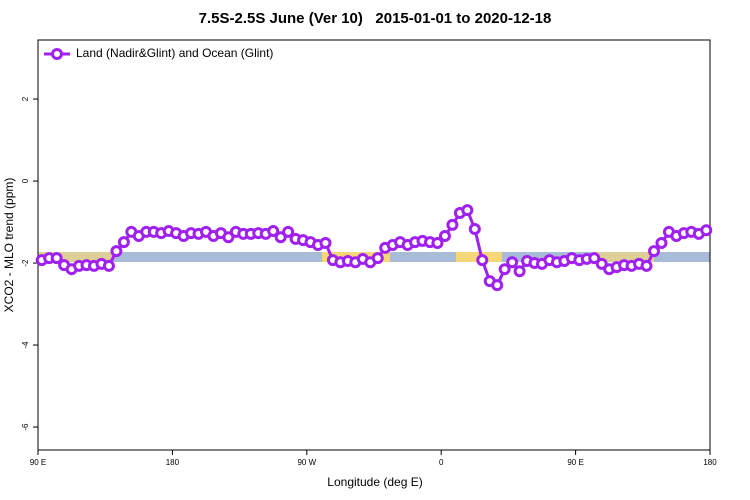  I want to click on legend: Land (Nadir&Glint) and Ocean (Glint), so click(158, 53).